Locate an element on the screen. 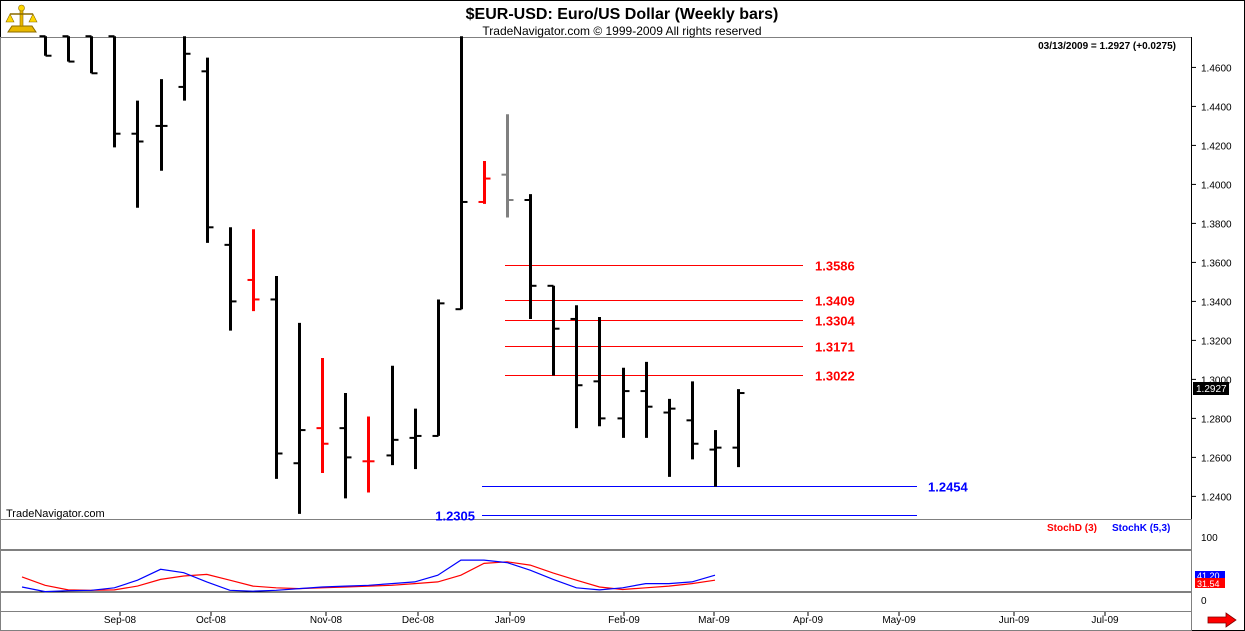 This screenshot has width=1245, height=631. date-tick-label: Apr-09 is located at coordinates (808, 620).